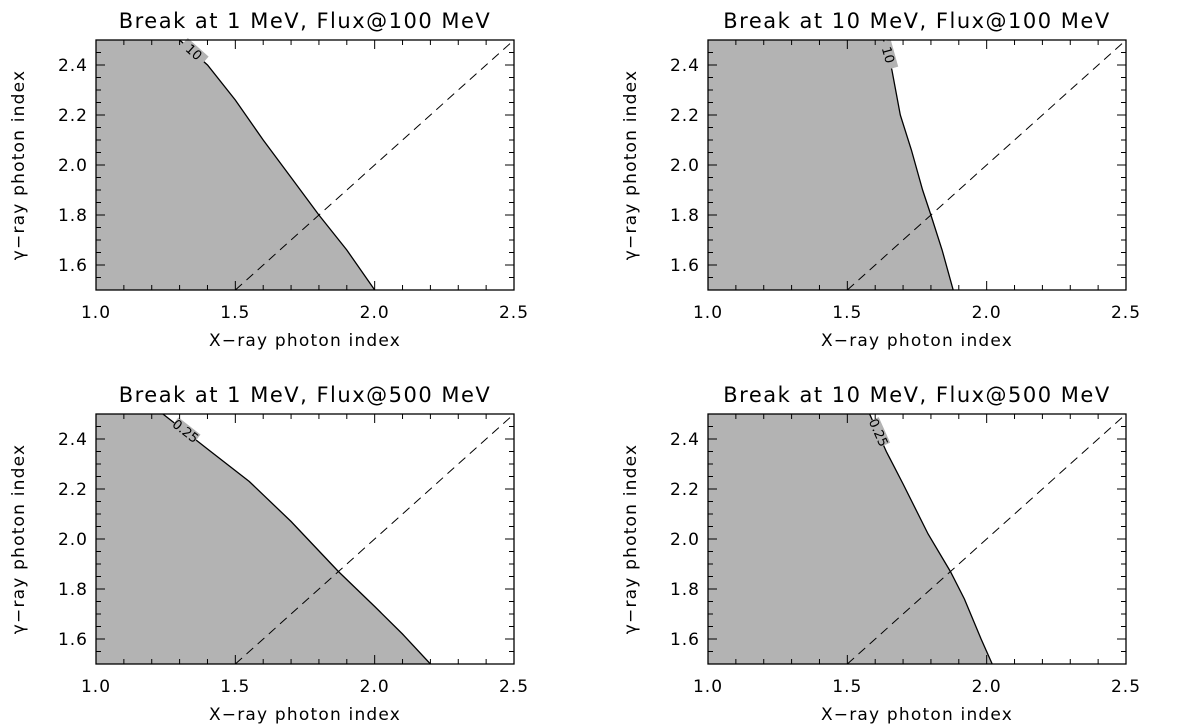 The image size is (1178, 727). What do you see at coordinates (916, 21) in the screenshot?
I see `chart-title: Break at 10 MeV, Flux@100 MeV` at bounding box center [916, 21].